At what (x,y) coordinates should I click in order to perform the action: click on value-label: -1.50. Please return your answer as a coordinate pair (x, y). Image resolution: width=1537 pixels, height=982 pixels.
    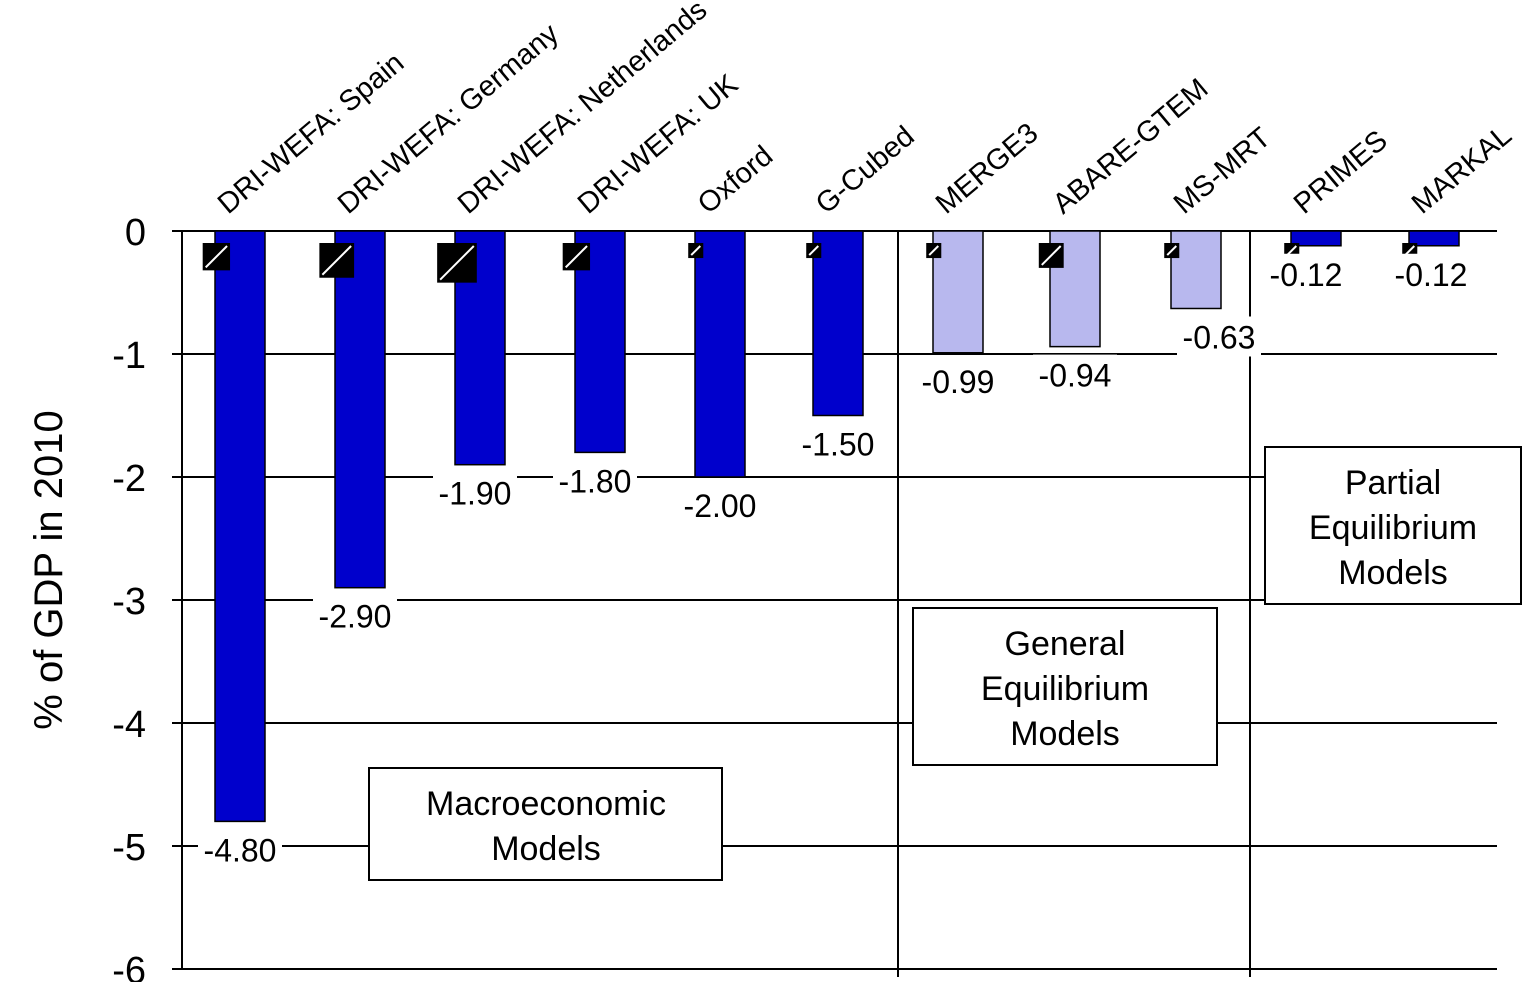
    Looking at the image, I should click on (838, 445).